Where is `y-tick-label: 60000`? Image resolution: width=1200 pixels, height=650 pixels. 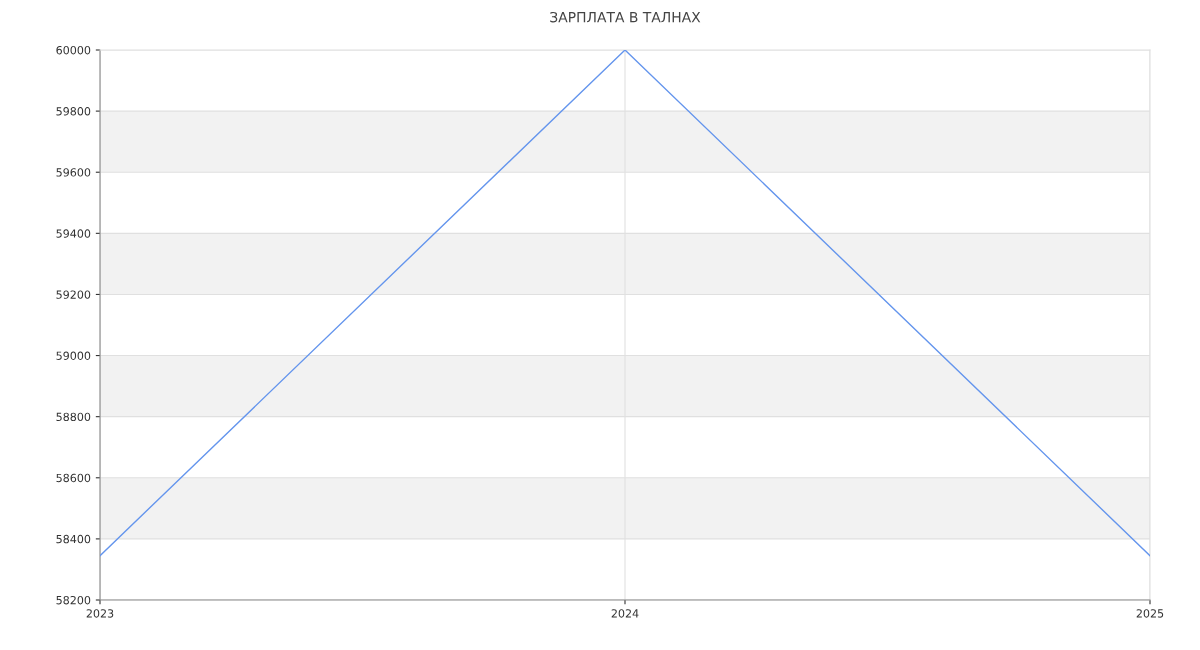 y-tick-label: 60000 is located at coordinates (73, 50).